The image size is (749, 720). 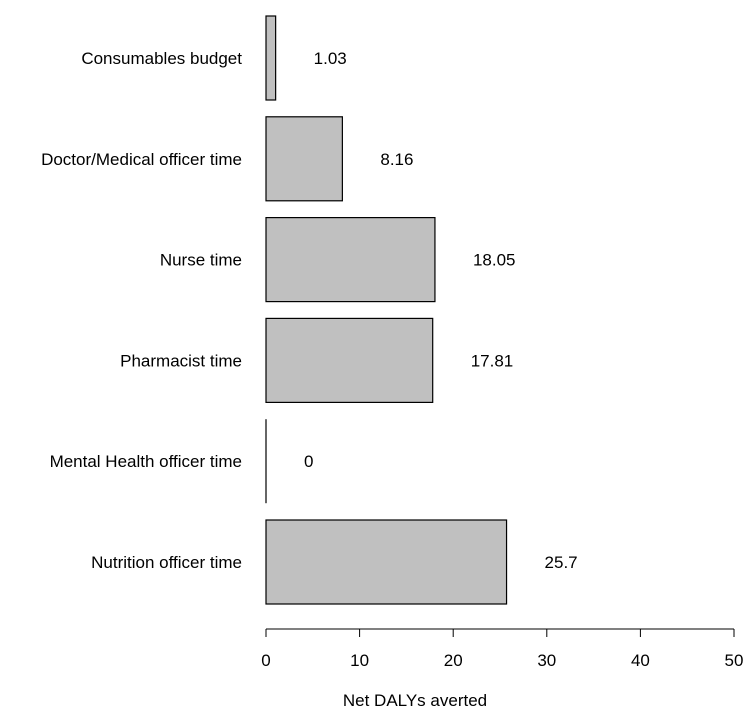 I want to click on x-tick-label: 10, so click(x=359, y=660).